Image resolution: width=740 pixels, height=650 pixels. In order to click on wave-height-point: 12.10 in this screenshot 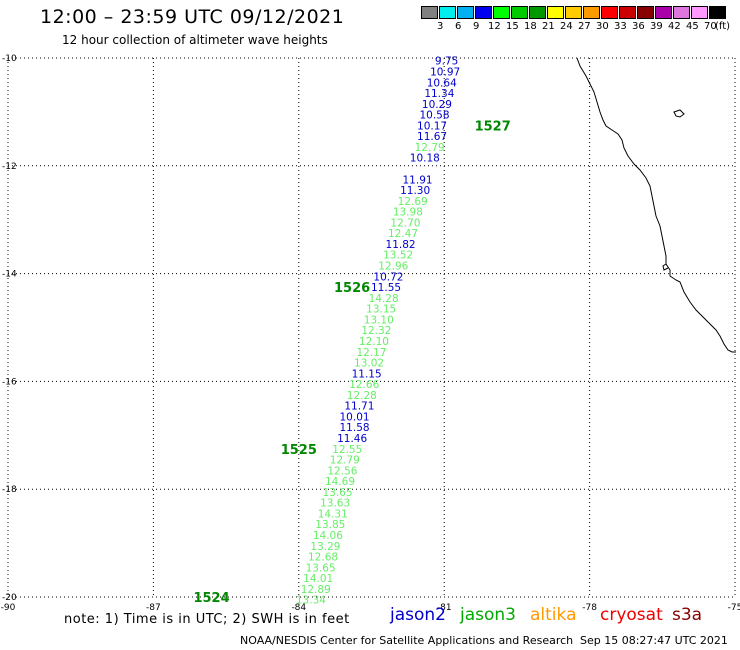, I will do `click(374, 342)`.